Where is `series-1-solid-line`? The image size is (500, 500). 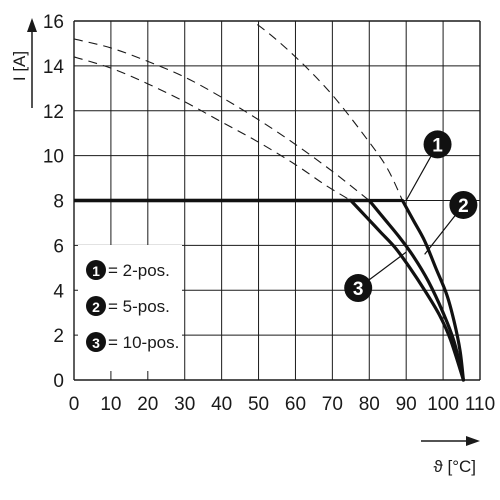 series-1-solid-line is located at coordinates (432, 290).